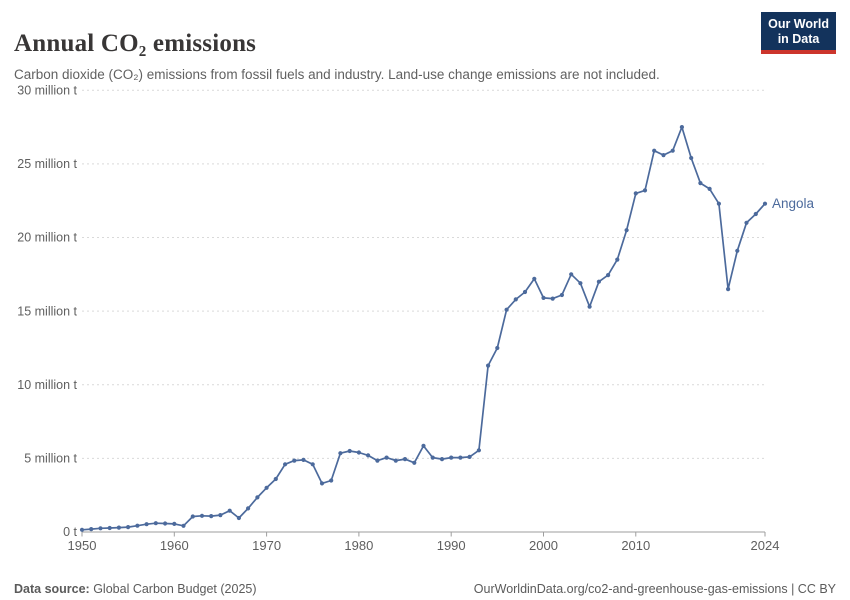 Image resolution: width=850 pixels, height=600 pixels. Describe the element at coordinates (543, 545) in the screenshot. I see `x-axis-tick-label: 2000` at that location.